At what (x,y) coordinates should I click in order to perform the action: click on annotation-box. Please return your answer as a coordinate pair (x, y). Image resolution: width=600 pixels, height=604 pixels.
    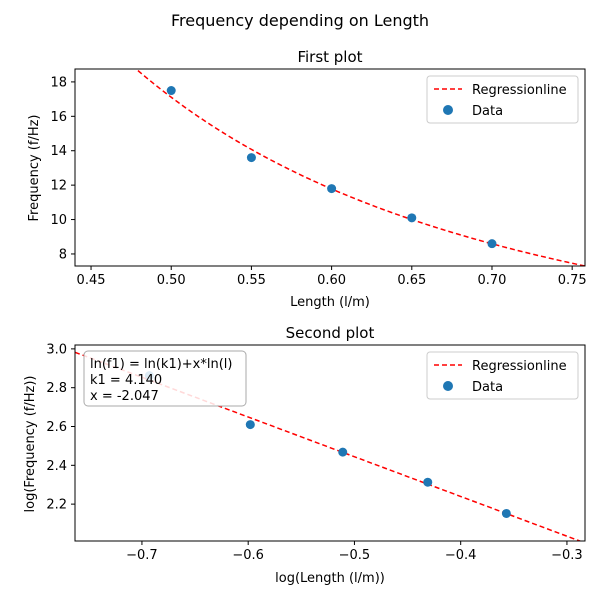
    Looking at the image, I should click on (165, 378).